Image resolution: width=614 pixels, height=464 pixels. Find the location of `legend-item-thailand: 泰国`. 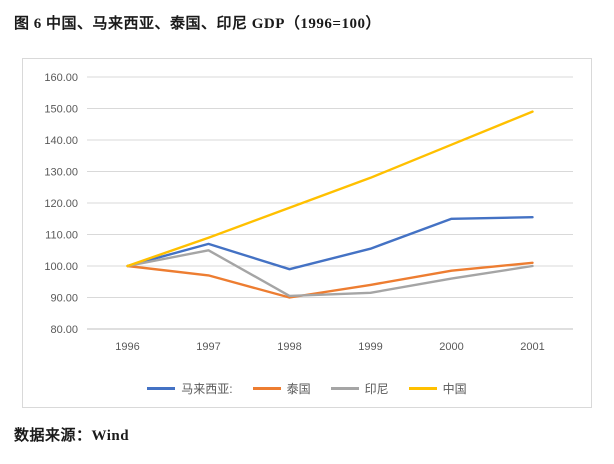

legend-item-thailand: 泰国 is located at coordinates (281, 388).